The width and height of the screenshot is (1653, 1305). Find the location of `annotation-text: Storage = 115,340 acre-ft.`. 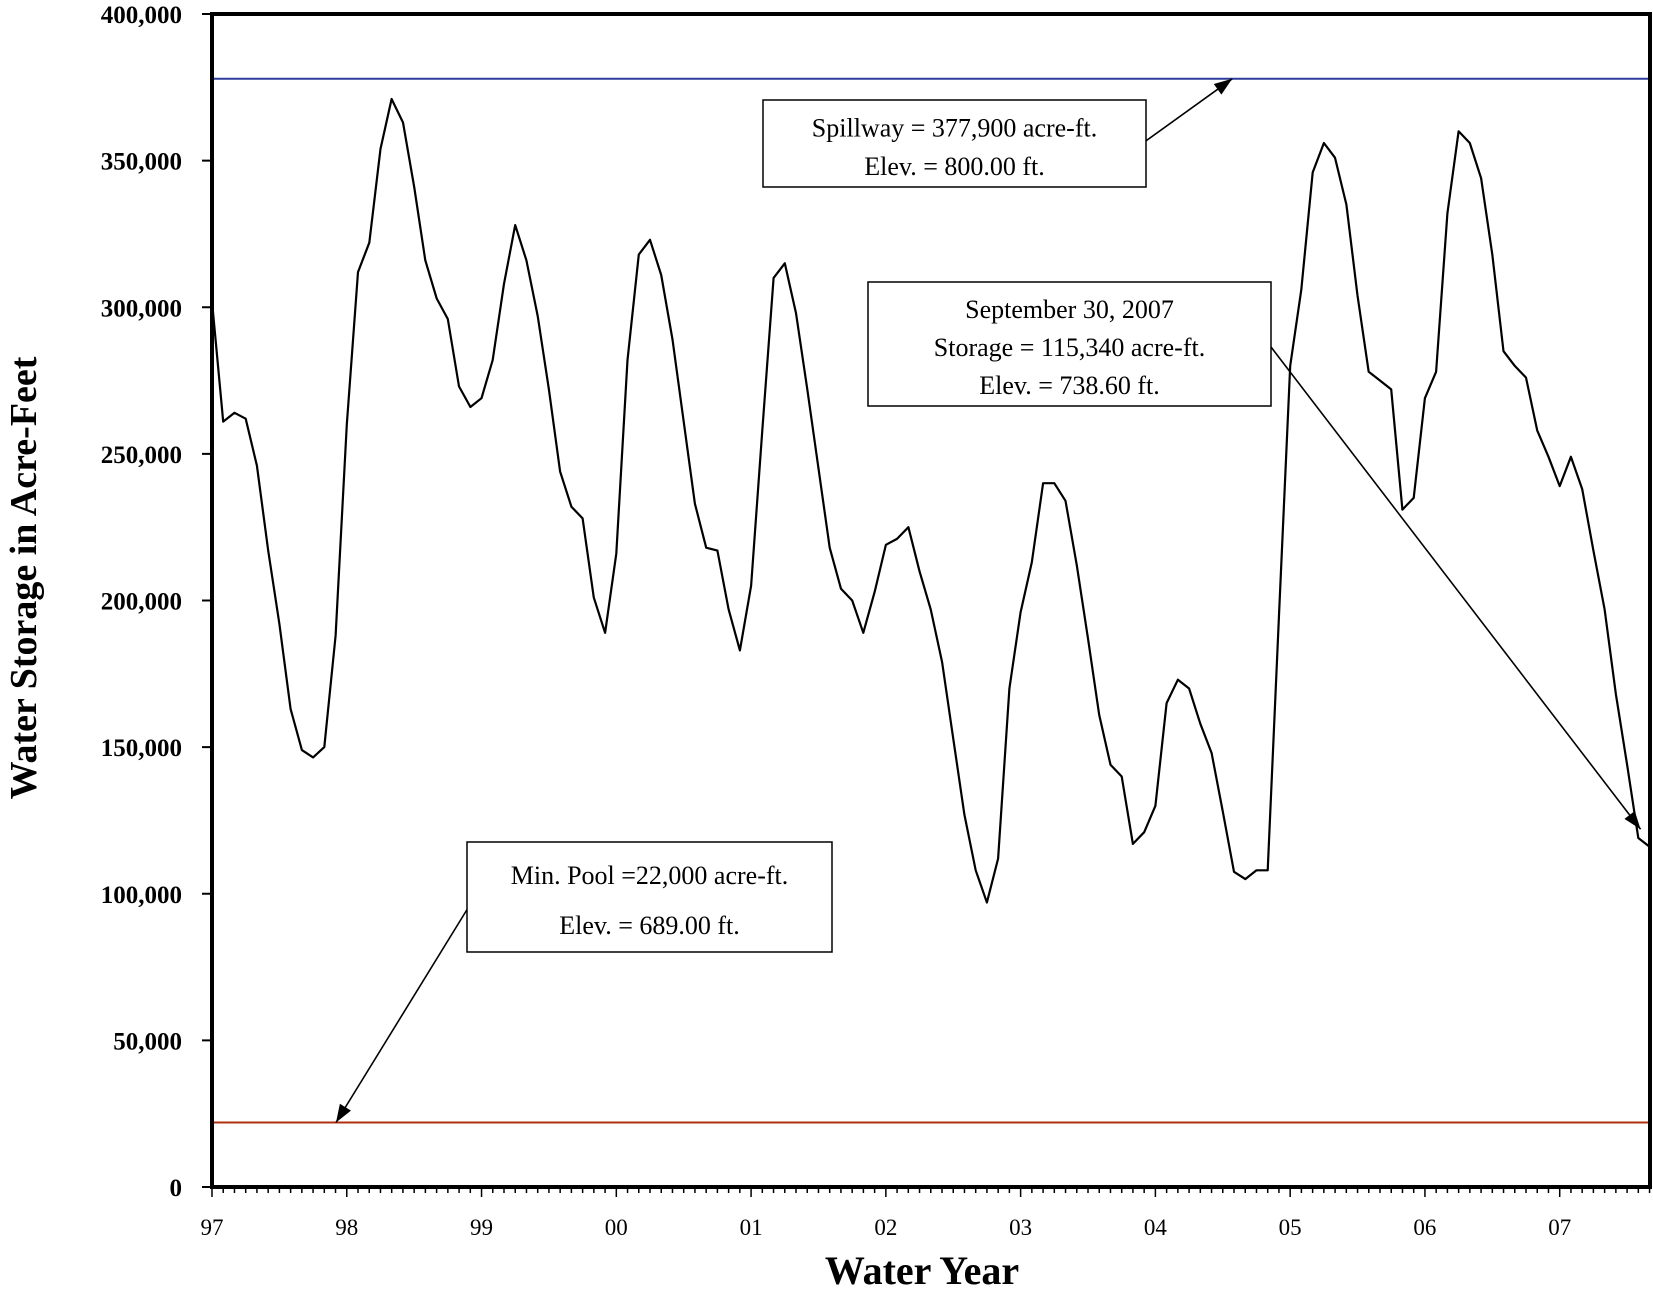

annotation-text: Storage = 115,340 acre-ft. is located at coordinates (1069, 347).